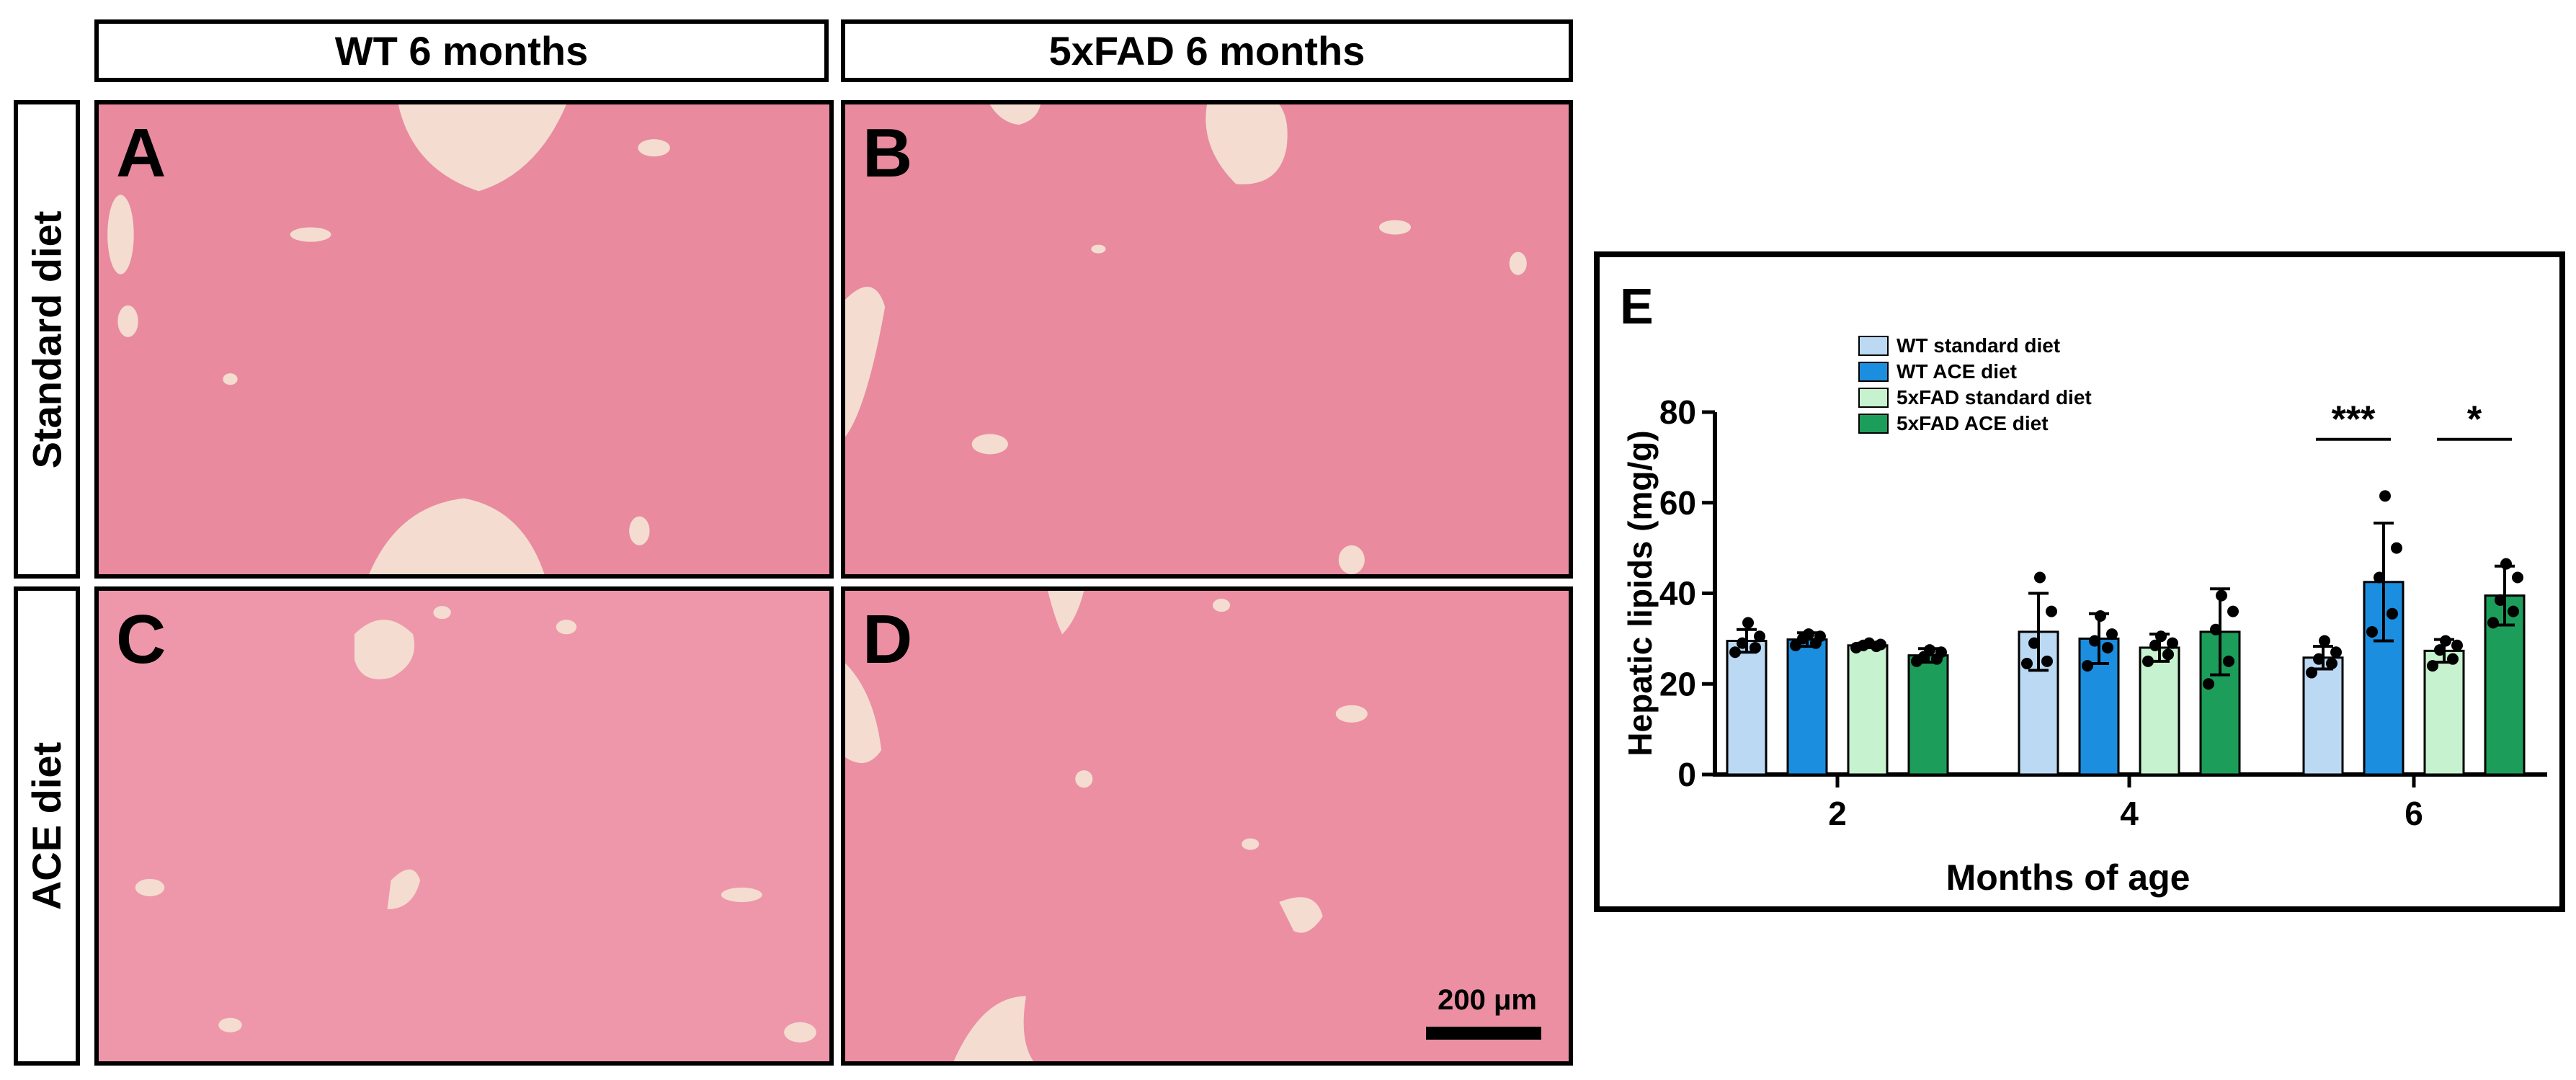 The width and height of the screenshot is (2576, 1080). I want to click on micrograph-panel-d: D 200 μm, so click(1207, 826).